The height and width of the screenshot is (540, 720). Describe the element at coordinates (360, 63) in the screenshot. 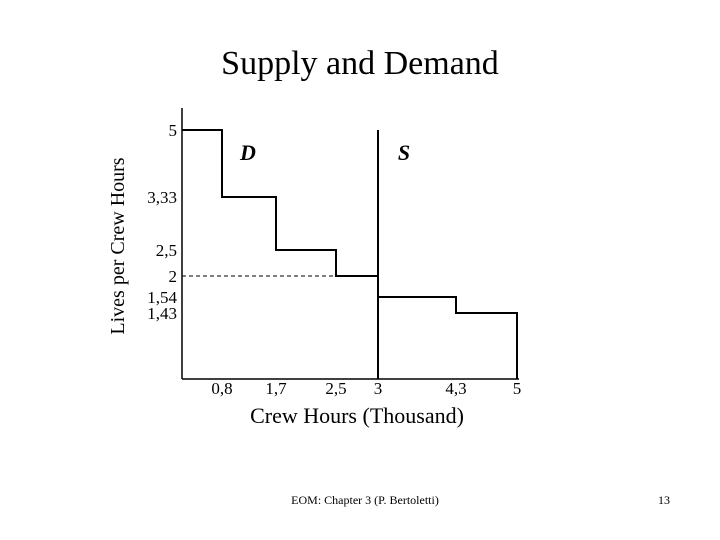

I see `chart-title: Supply and Demand` at that location.